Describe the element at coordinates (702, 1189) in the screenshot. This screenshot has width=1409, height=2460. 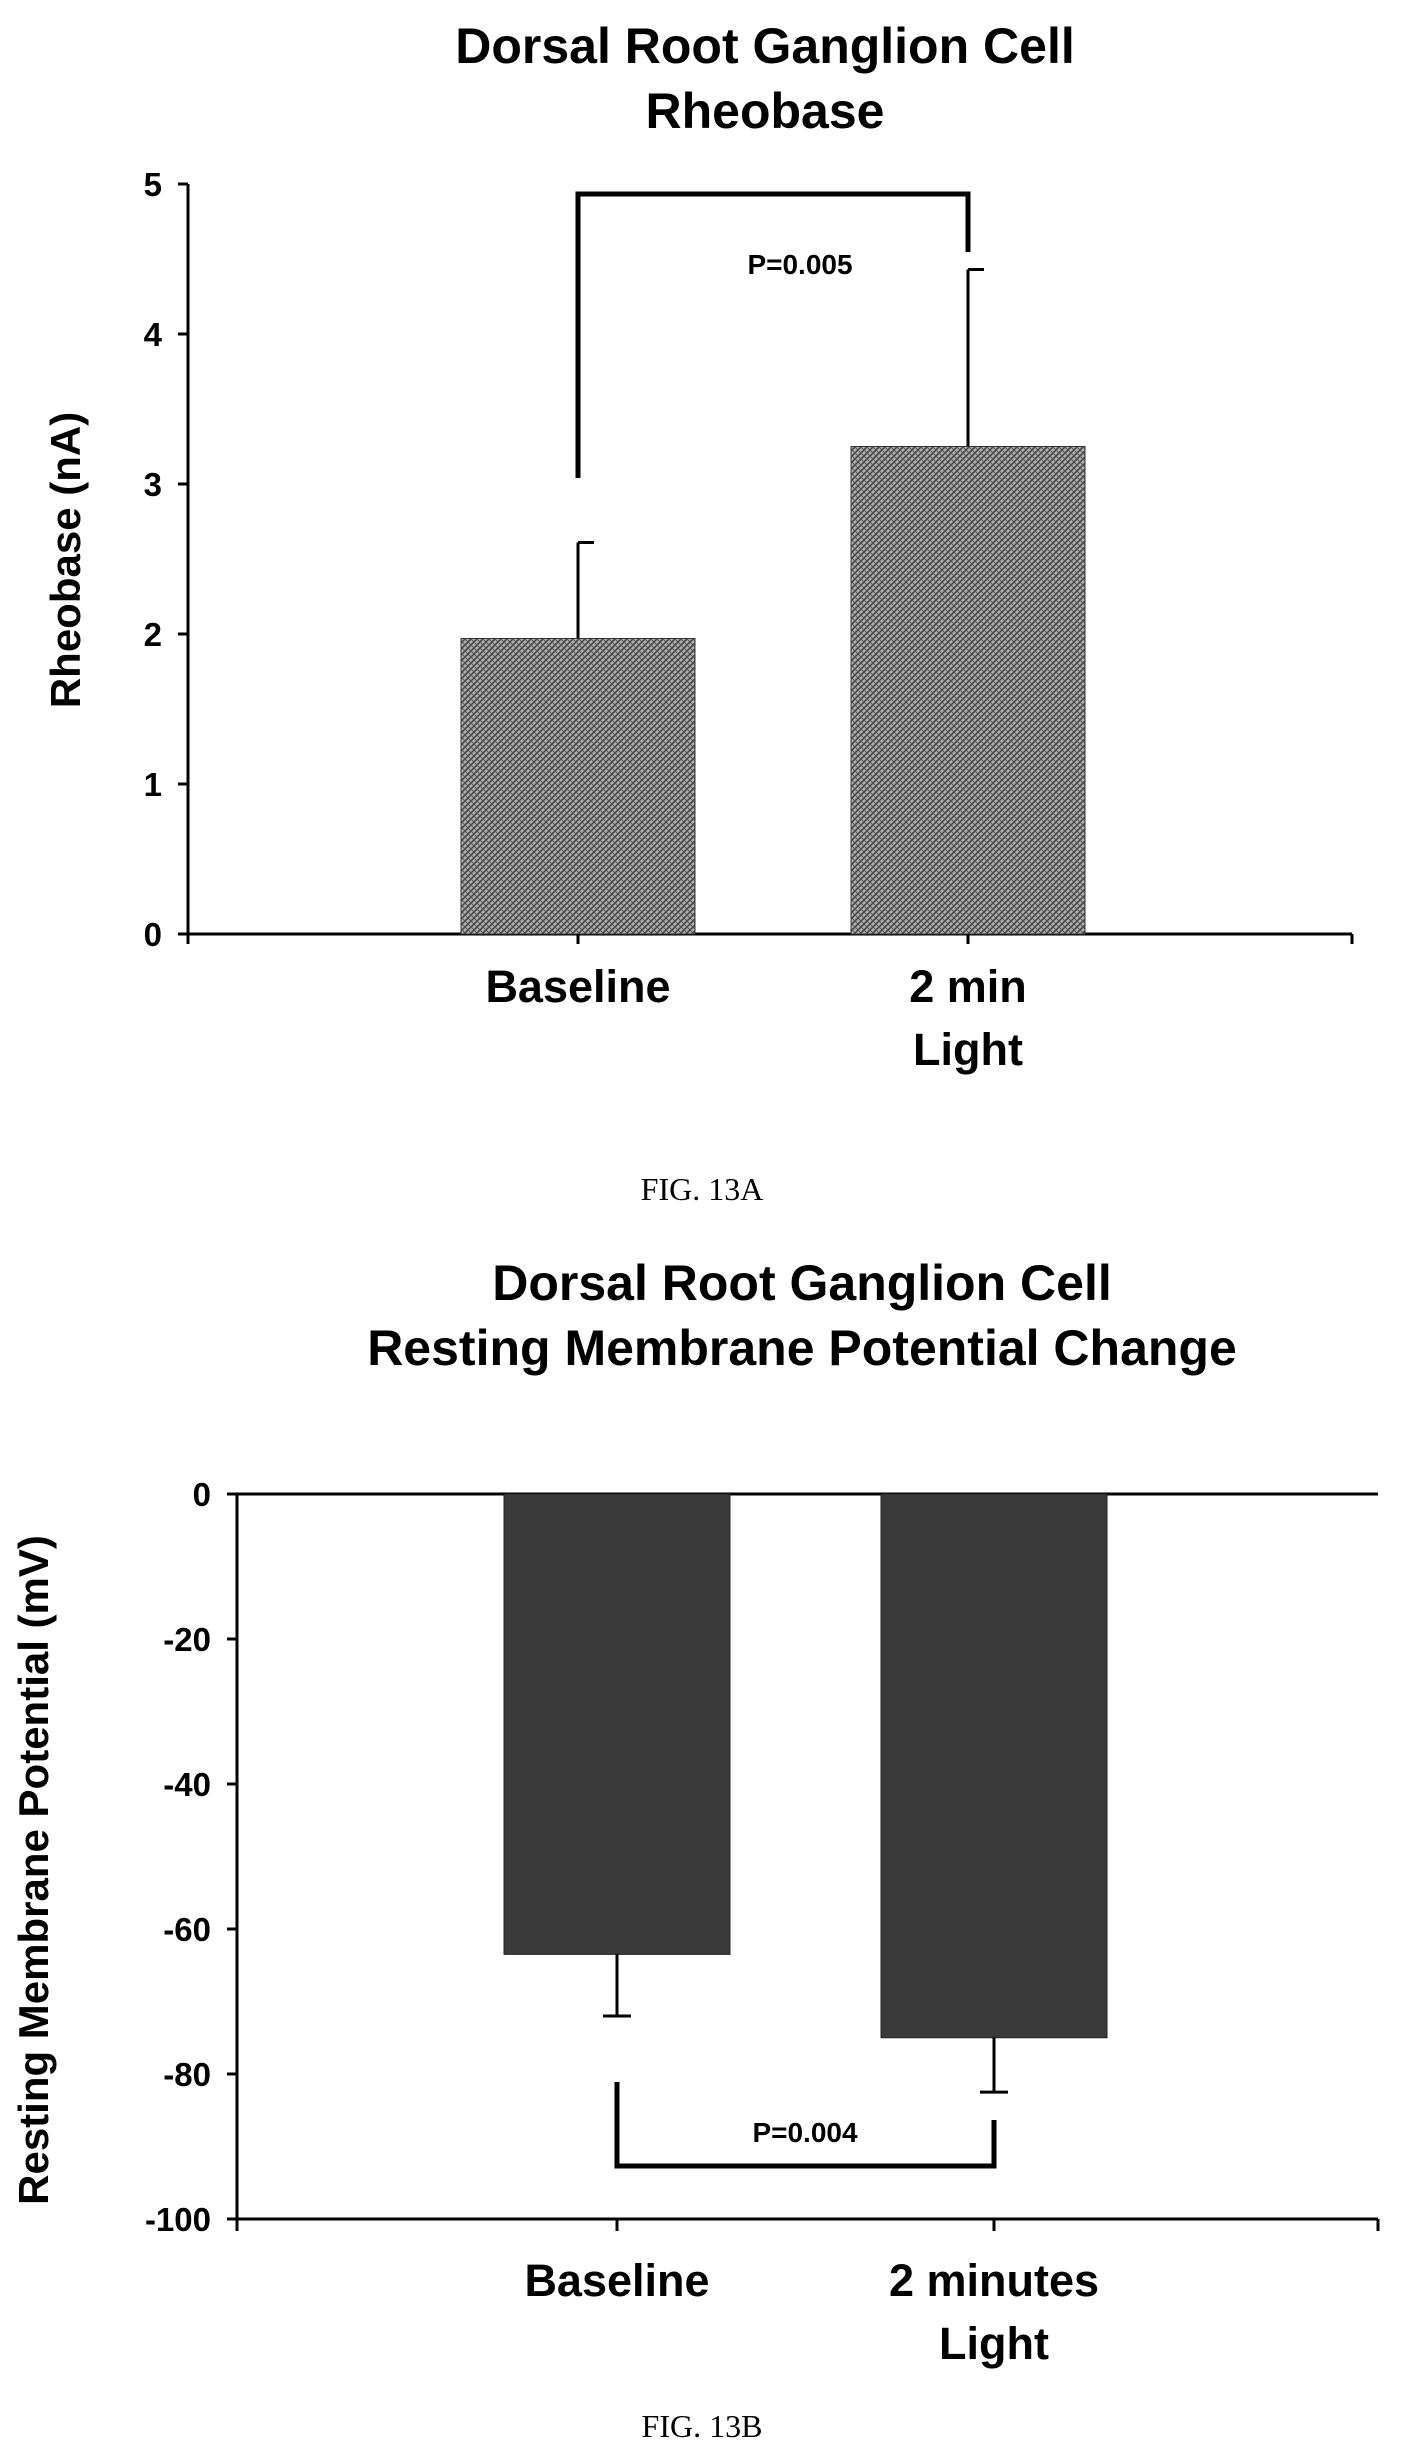
I see `figure-a-caption: FIG. 13A` at that location.